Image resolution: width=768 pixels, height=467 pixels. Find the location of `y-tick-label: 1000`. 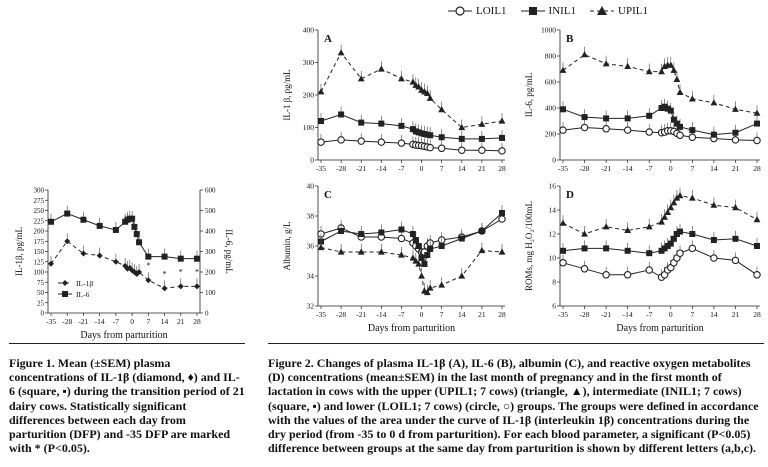

y-tick-label: 1000 is located at coordinates (548, 30).